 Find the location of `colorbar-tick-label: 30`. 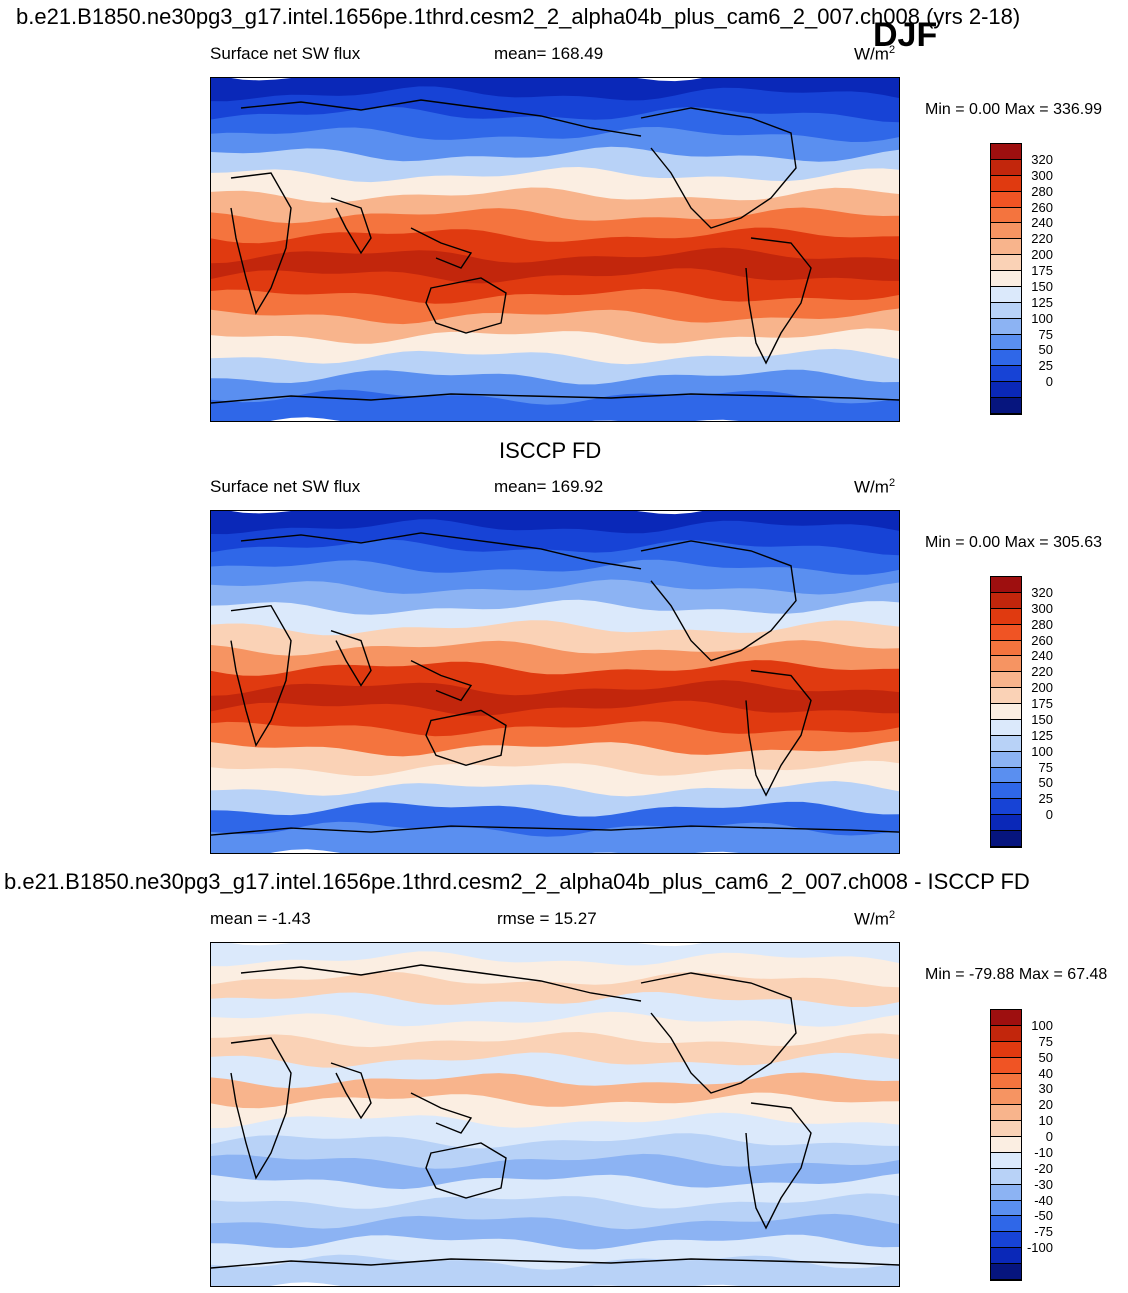

colorbar-tick-label: 30 is located at coordinates (1045, 1089).